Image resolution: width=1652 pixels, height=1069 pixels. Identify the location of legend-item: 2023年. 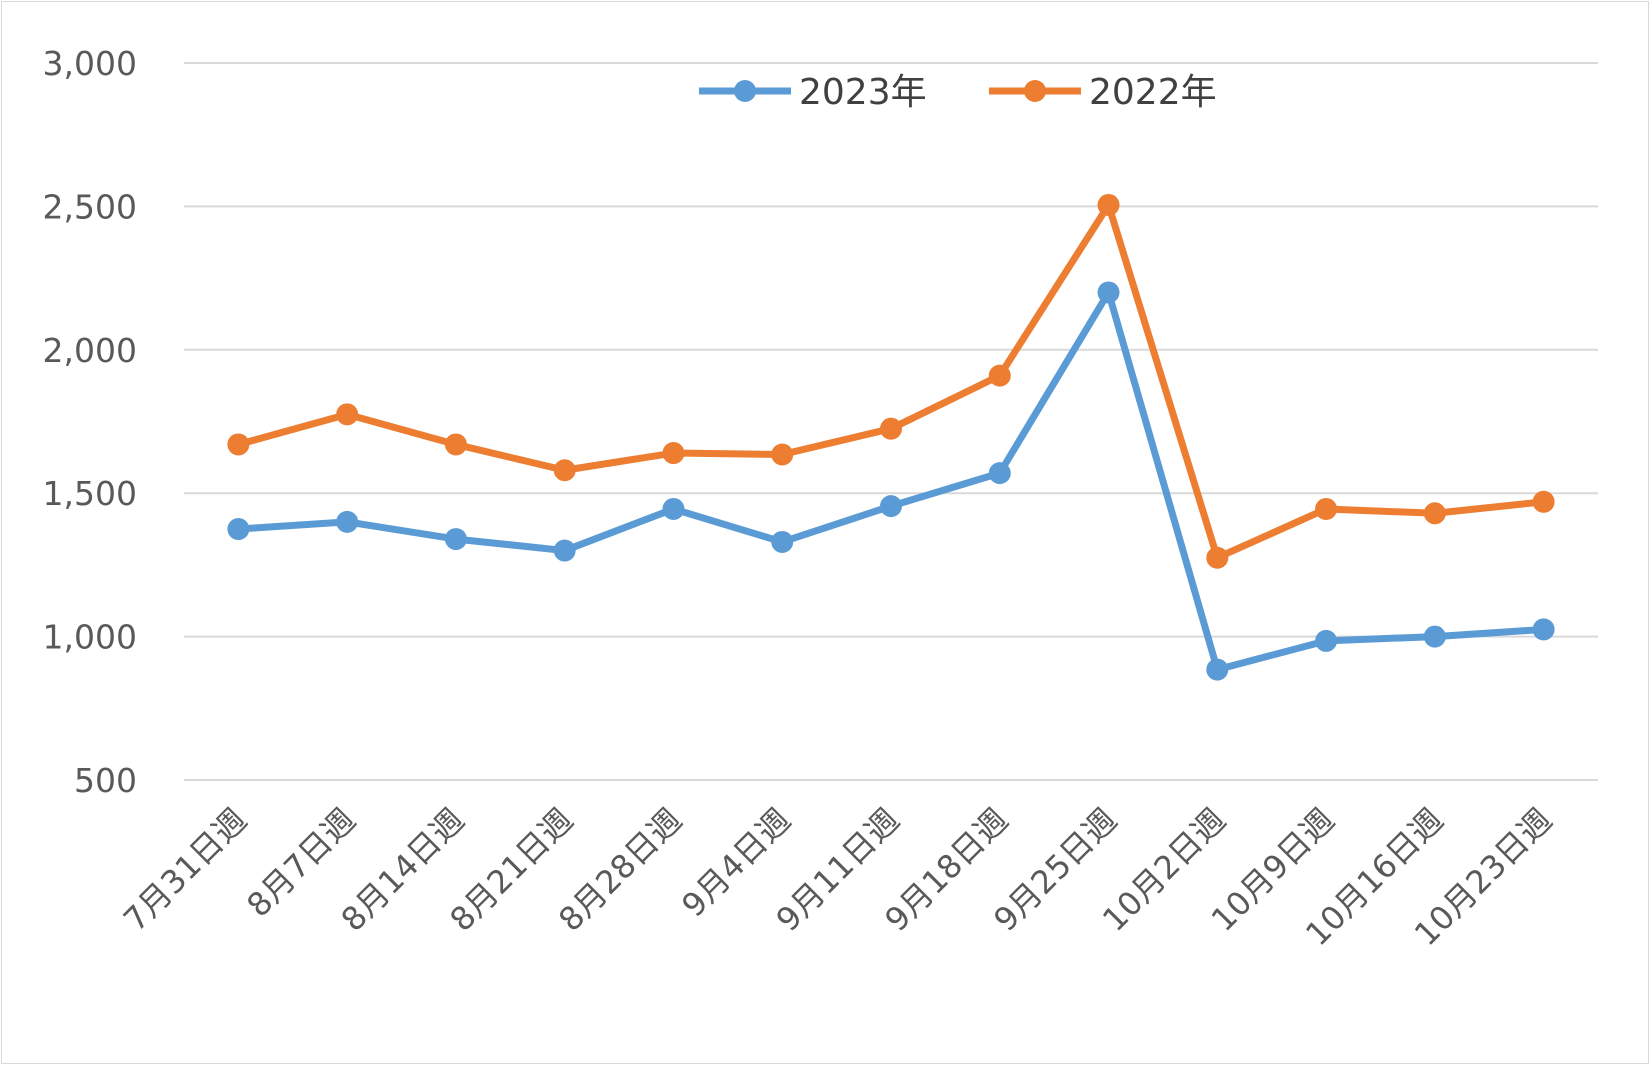
(813, 92).